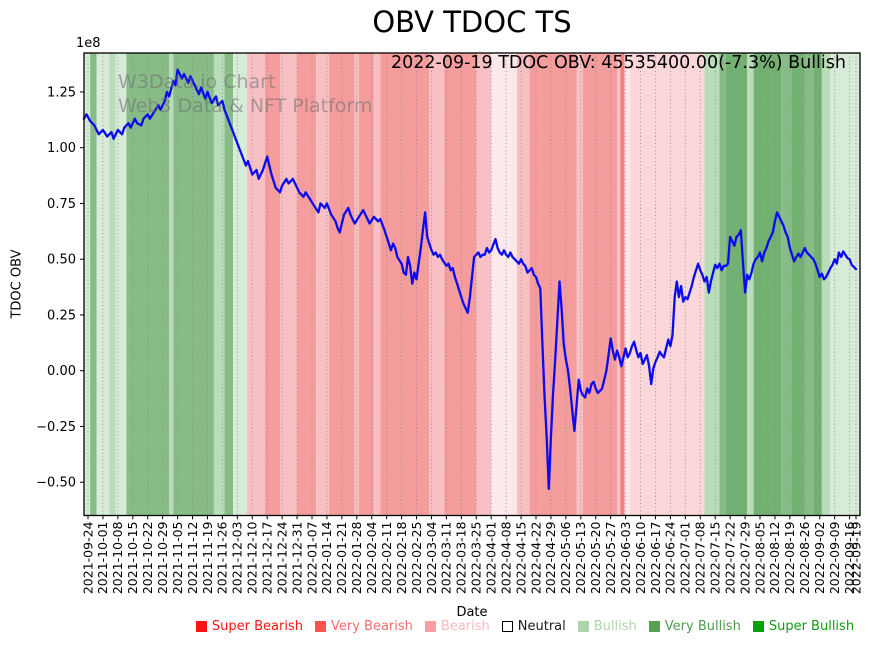 Image resolution: width=875 pixels, height=646 pixels. I want to click on x-tick-label: 2021-11-12, so click(192, 558).